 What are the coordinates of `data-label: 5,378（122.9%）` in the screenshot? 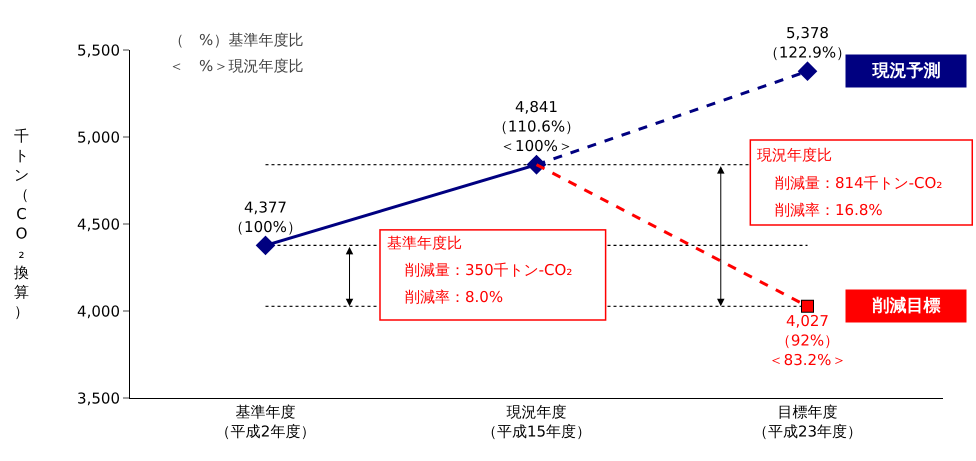 It's located at (808, 43).